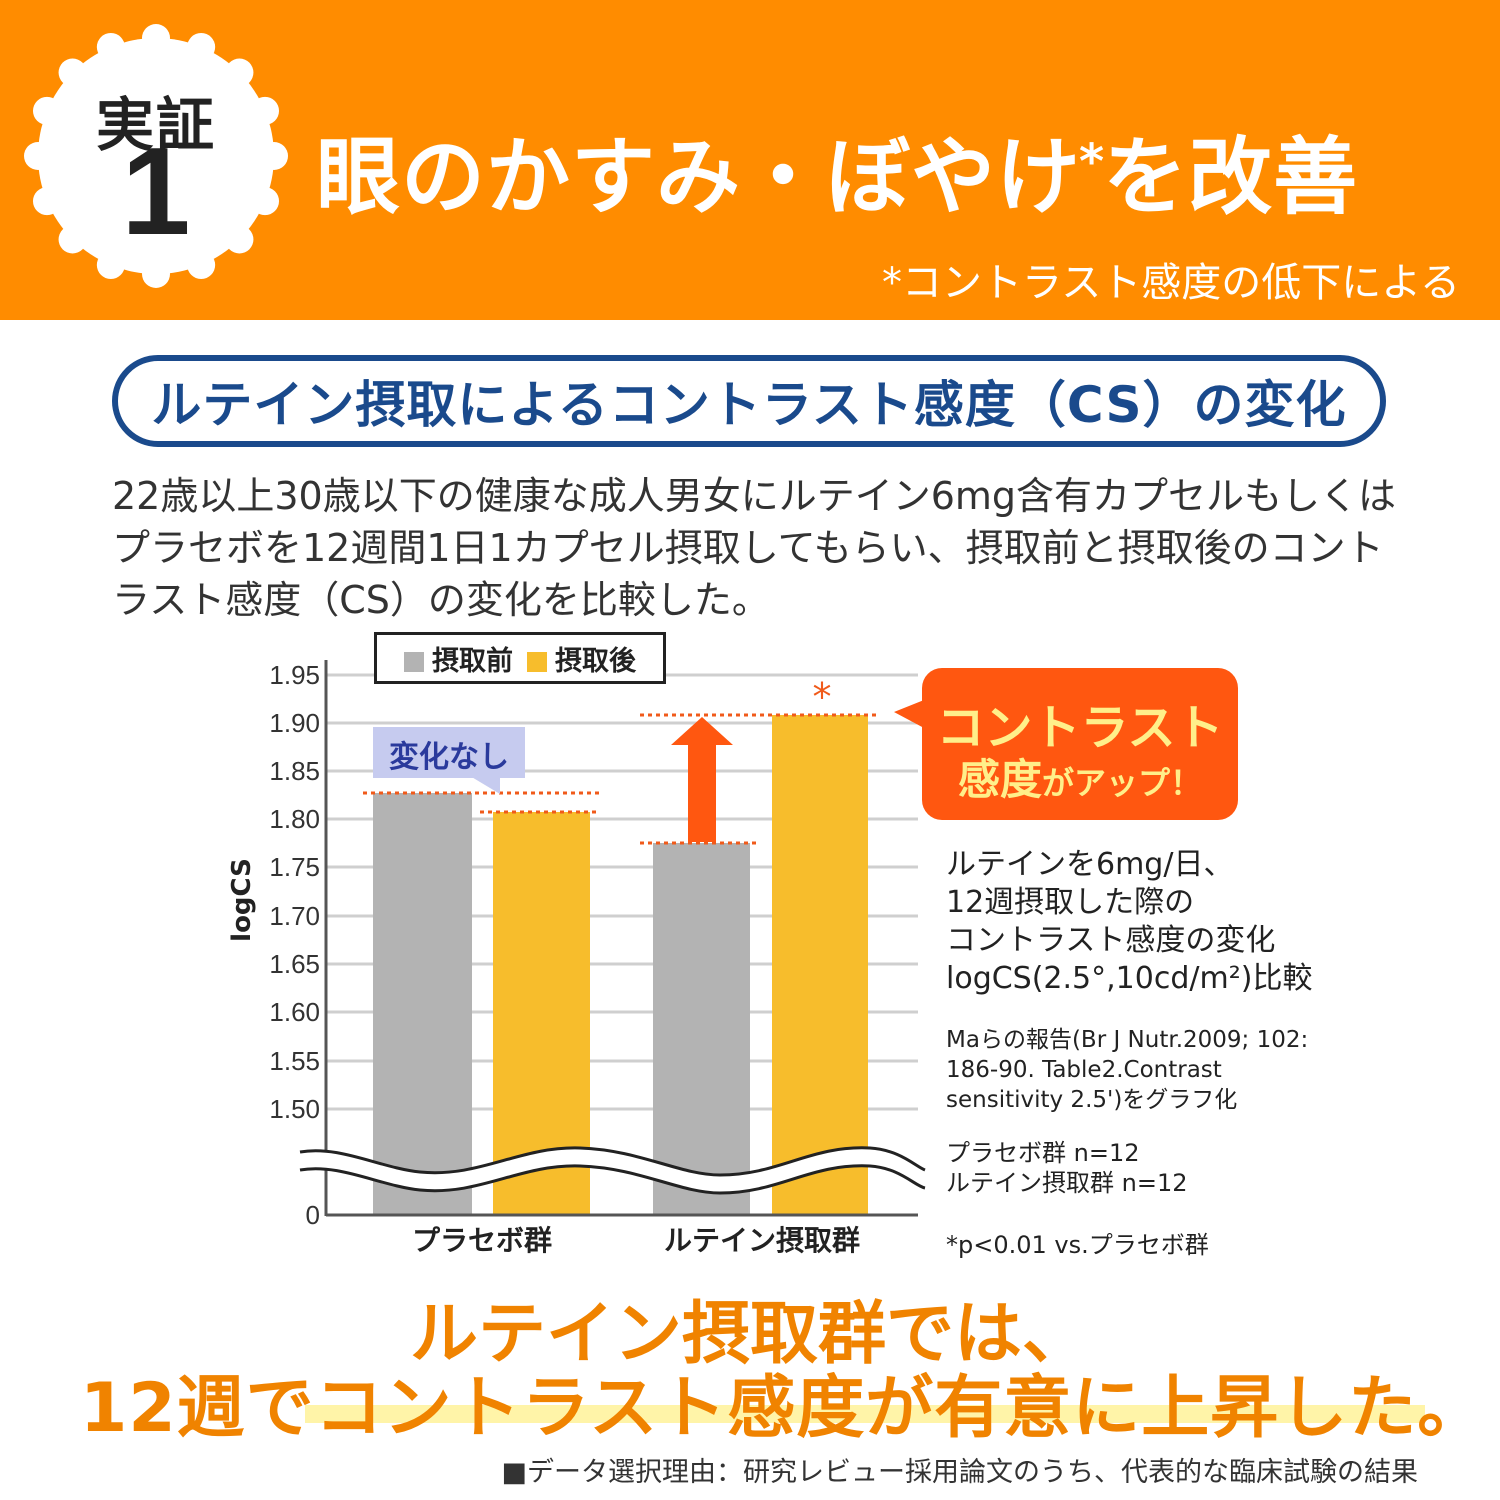 The image size is (1500, 1500). What do you see at coordinates (1231, 177) in the screenshot?
I see `headline-part2: を改善` at bounding box center [1231, 177].